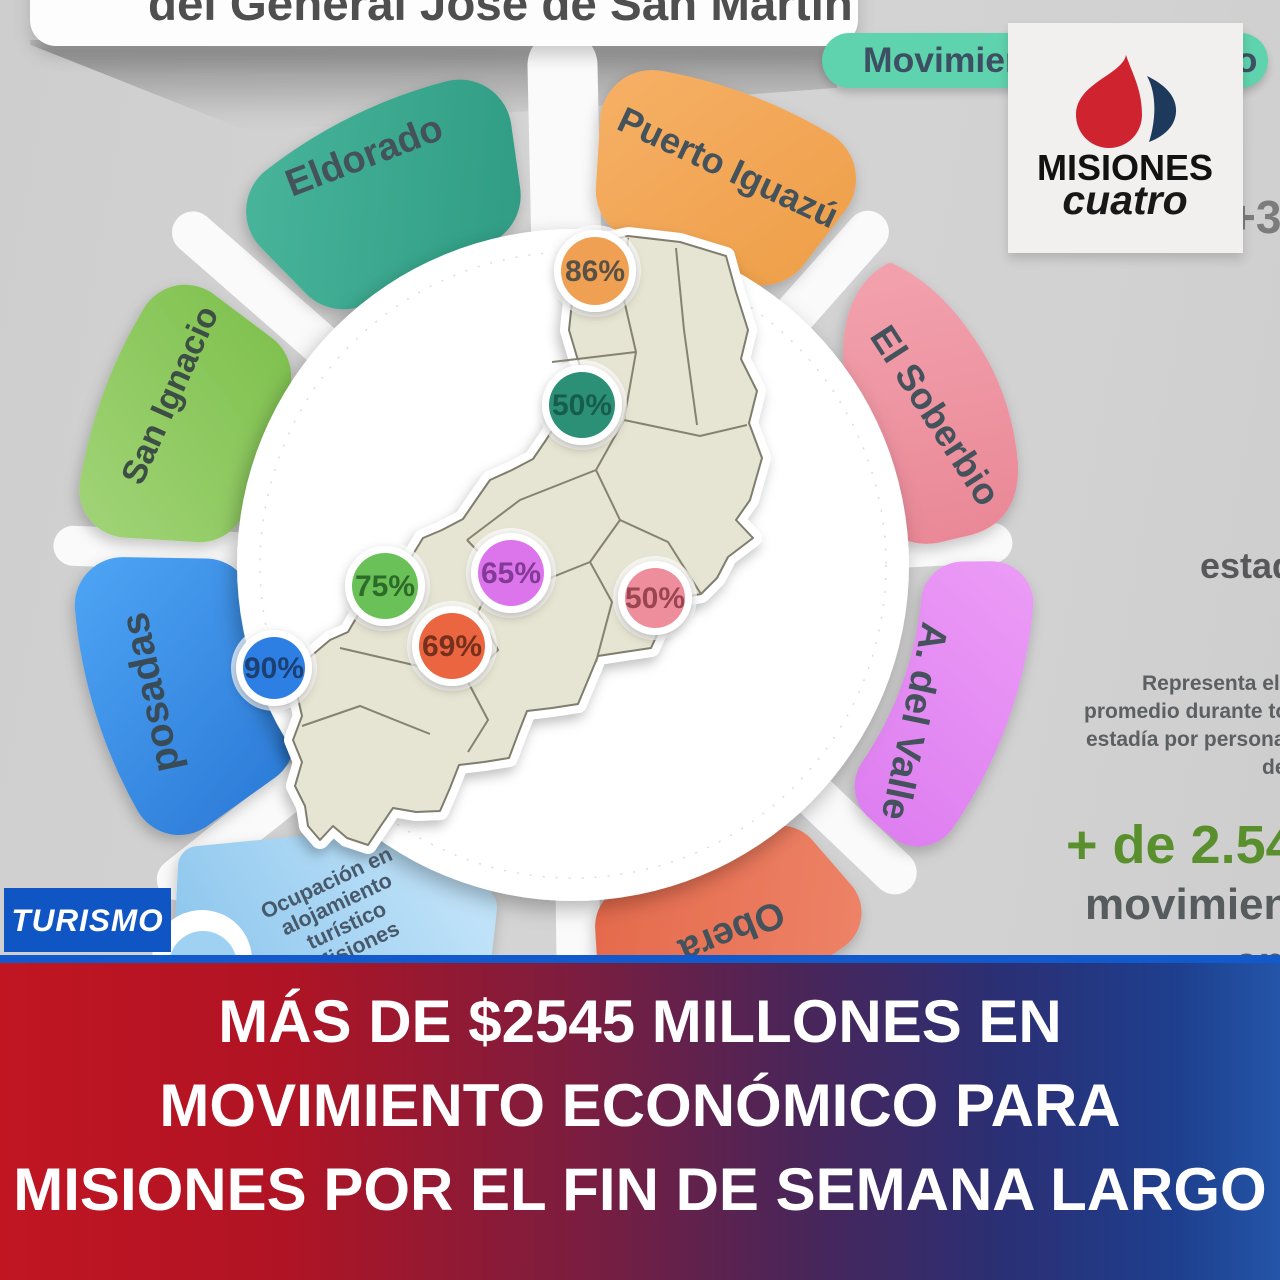 The image size is (1280, 1280). Describe the element at coordinates (511, 573) in the screenshot. I see `svg-text: 65%` at that location.